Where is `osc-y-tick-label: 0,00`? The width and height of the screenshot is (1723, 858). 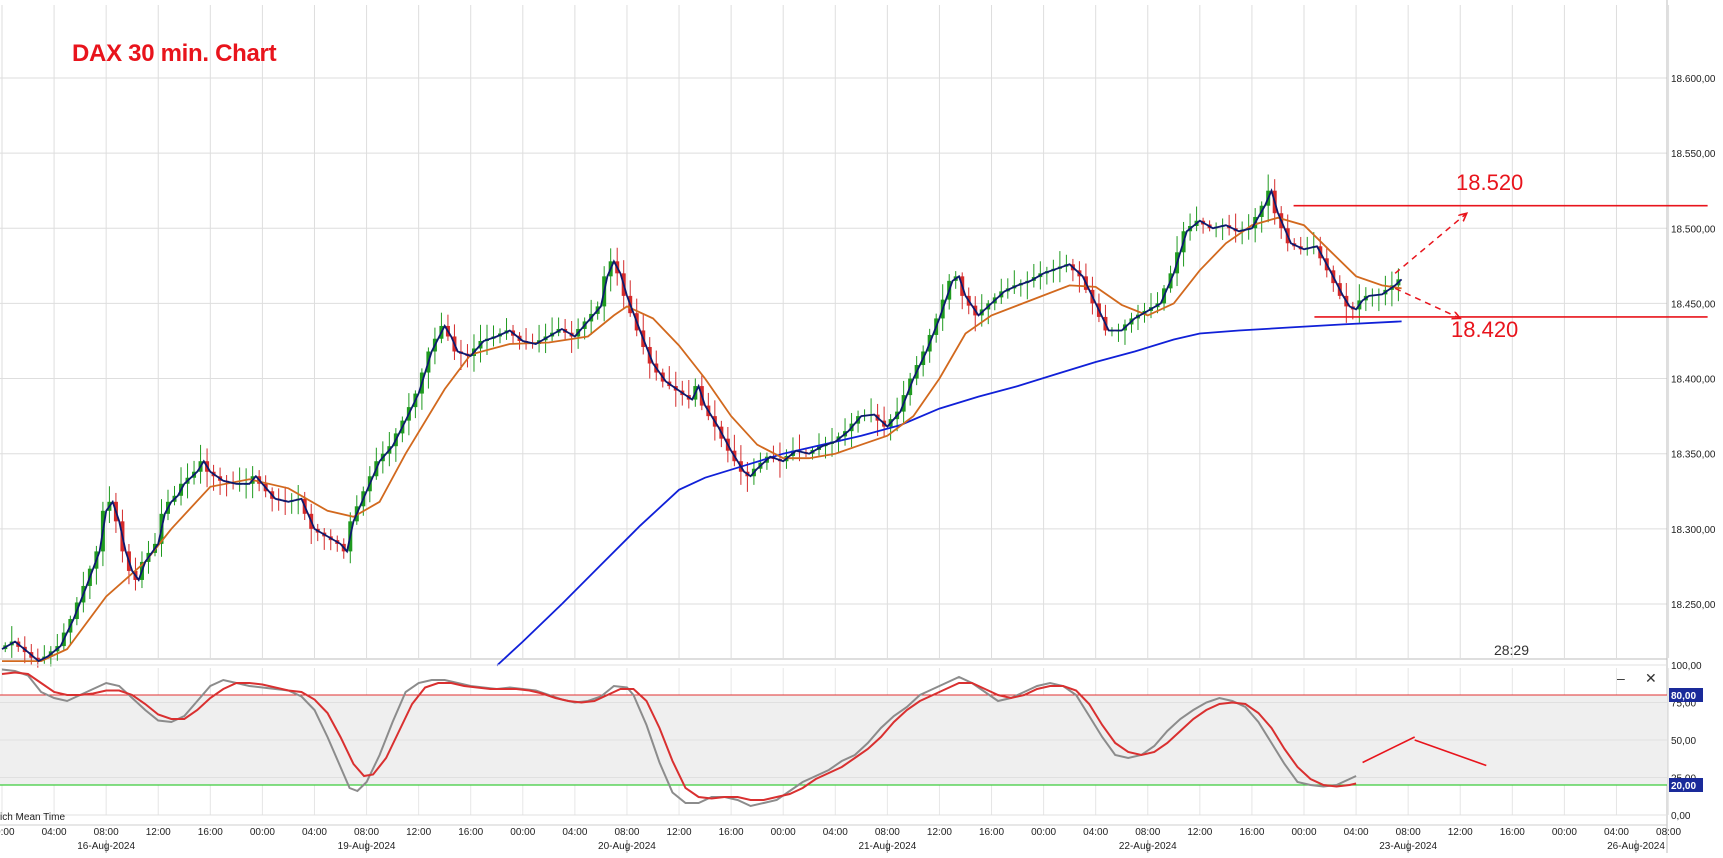
osc-y-tick-label: 0,00 is located at coordinates (1681, 816).